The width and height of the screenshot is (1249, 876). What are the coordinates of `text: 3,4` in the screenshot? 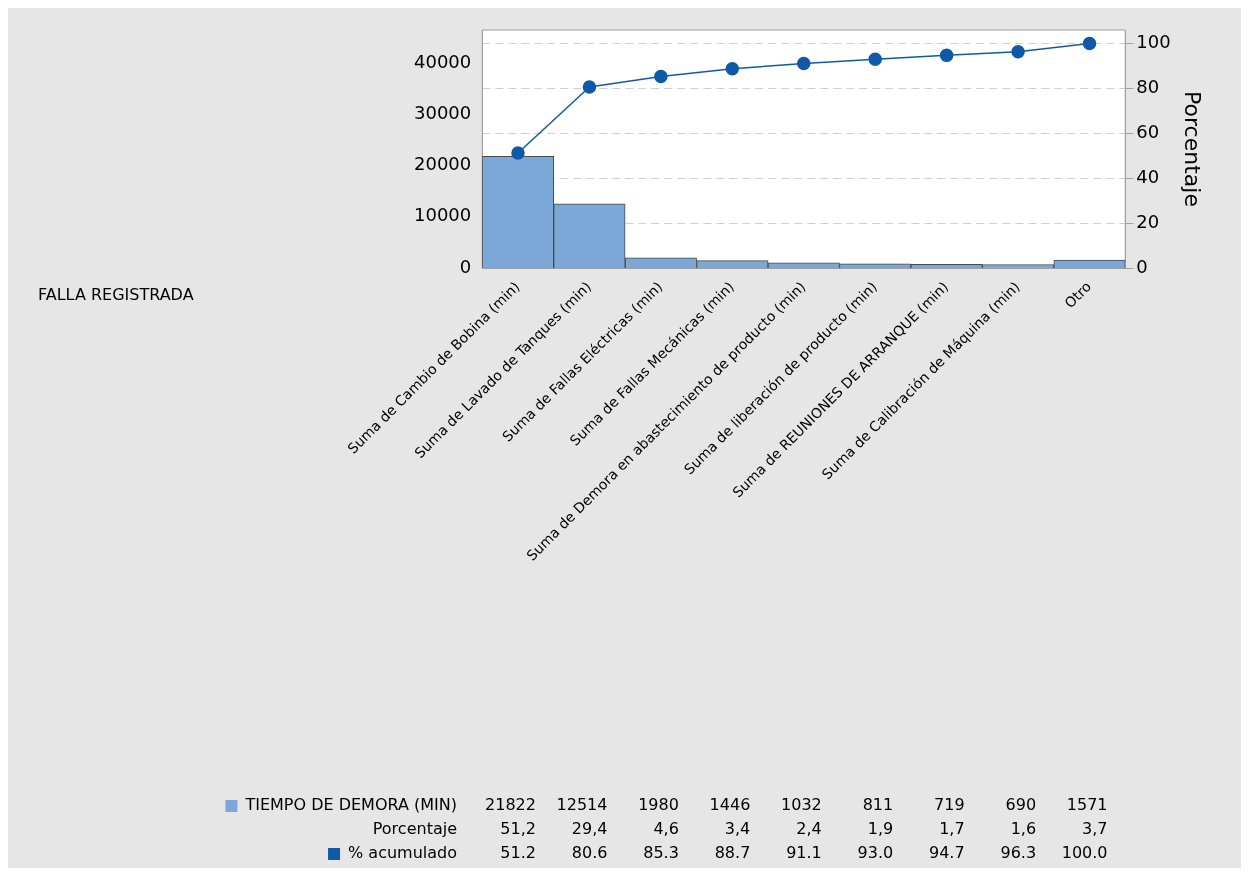 It's located at (737, 829).